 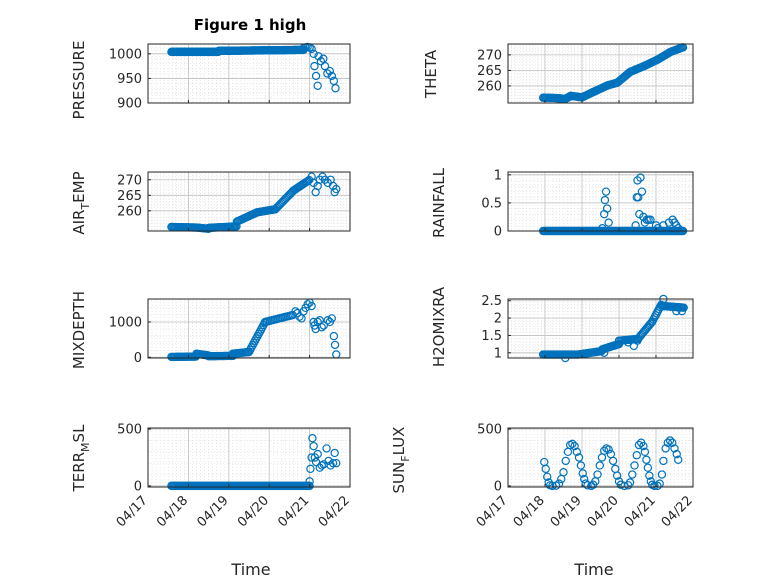 What do you see at coordinates (250, 25) in the screenshot?
I see `figure-title: Figure 1 high` at bounding box center [250, 25].